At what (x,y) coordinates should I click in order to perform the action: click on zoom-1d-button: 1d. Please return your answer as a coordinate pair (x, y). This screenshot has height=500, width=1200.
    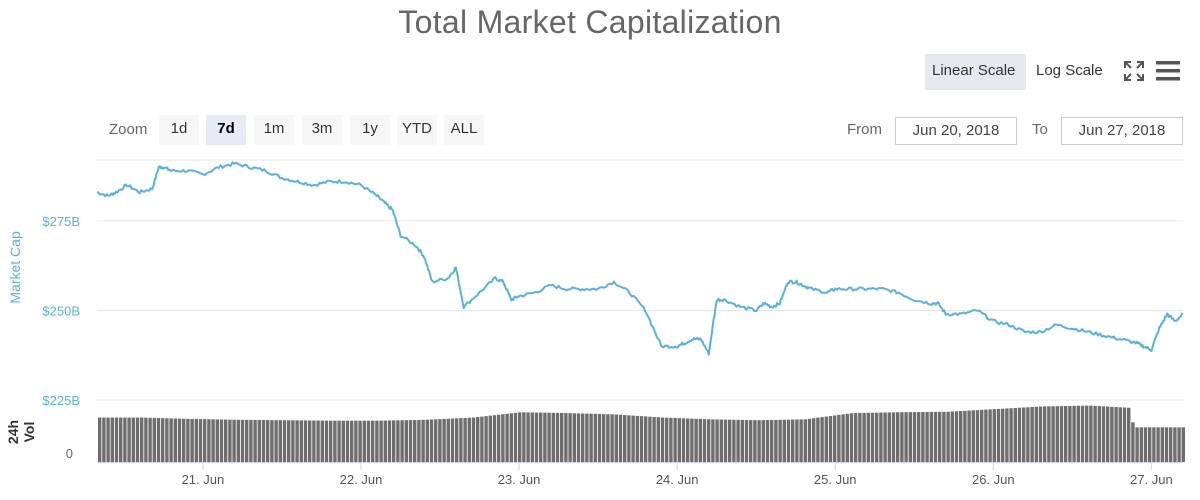
    Looking at the image, I should click on (179, 130).